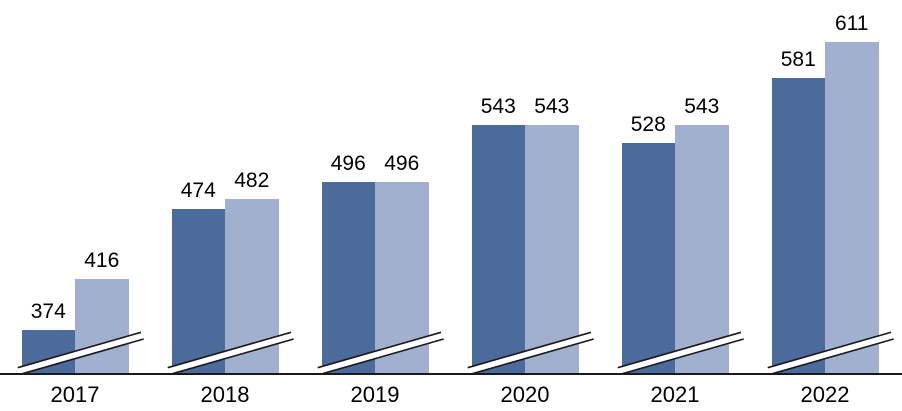 The width and height of the screenshot is (902, 411). Describe the element at coordinates (252, 180) in the screenshot. I see `value-label-2018-light-blue: 482` at that location.